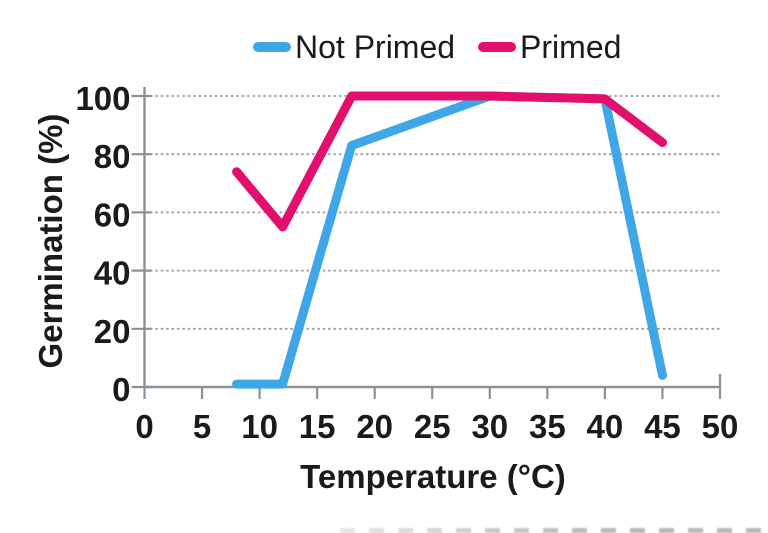 The image size is (768, 533). Describe the element at coordinates (571, 47) in the screenshot. I see `legend-label-primed: Primed` at that location.